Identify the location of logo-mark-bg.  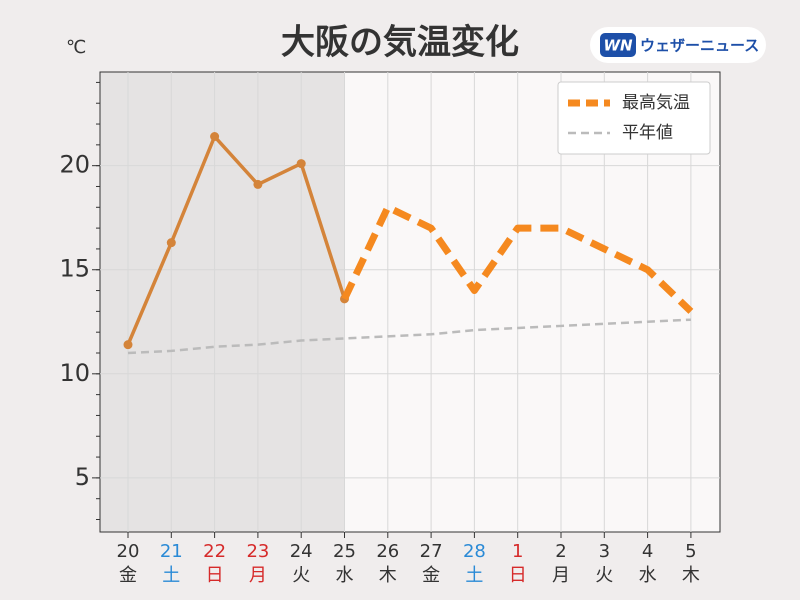
(618, 45).